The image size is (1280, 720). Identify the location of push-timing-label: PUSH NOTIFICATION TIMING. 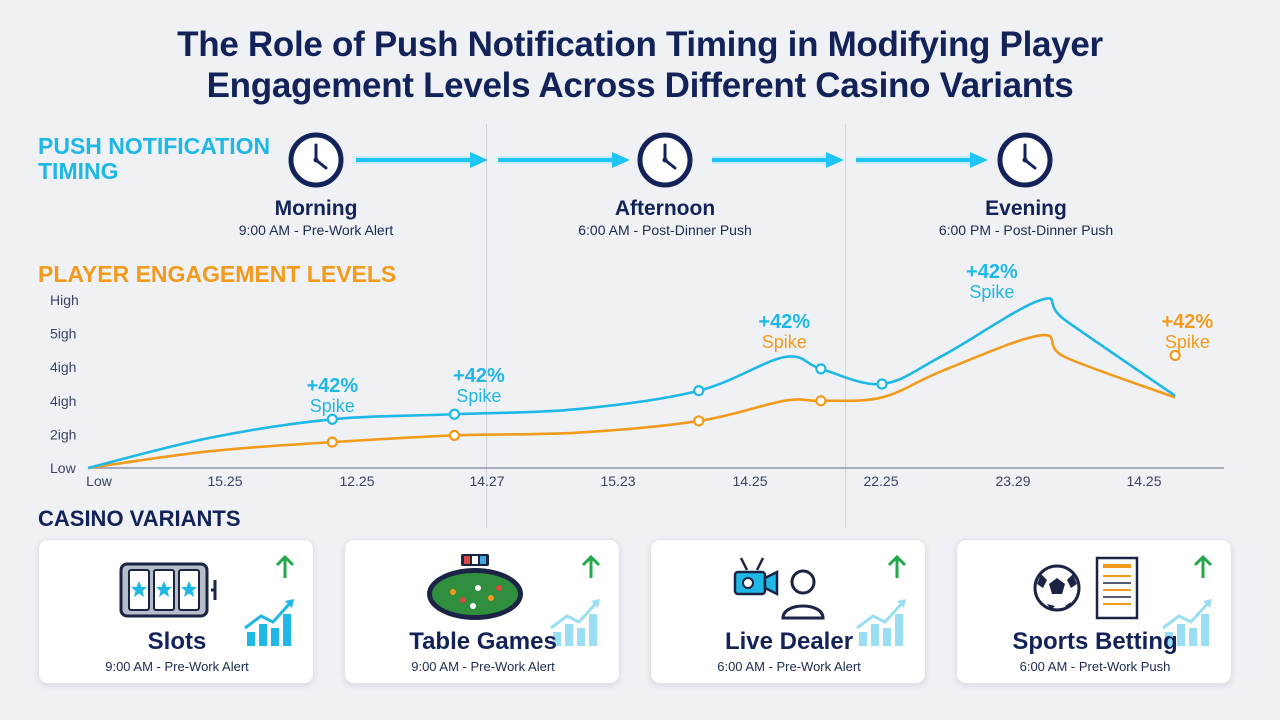
(168, 159).